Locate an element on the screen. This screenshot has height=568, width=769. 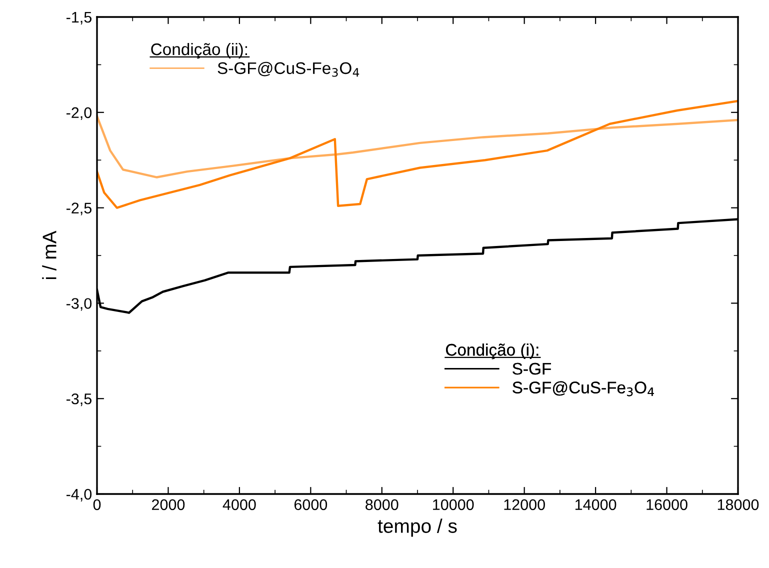
x-tick-label: 16000 is located at coordinates (667, 504).